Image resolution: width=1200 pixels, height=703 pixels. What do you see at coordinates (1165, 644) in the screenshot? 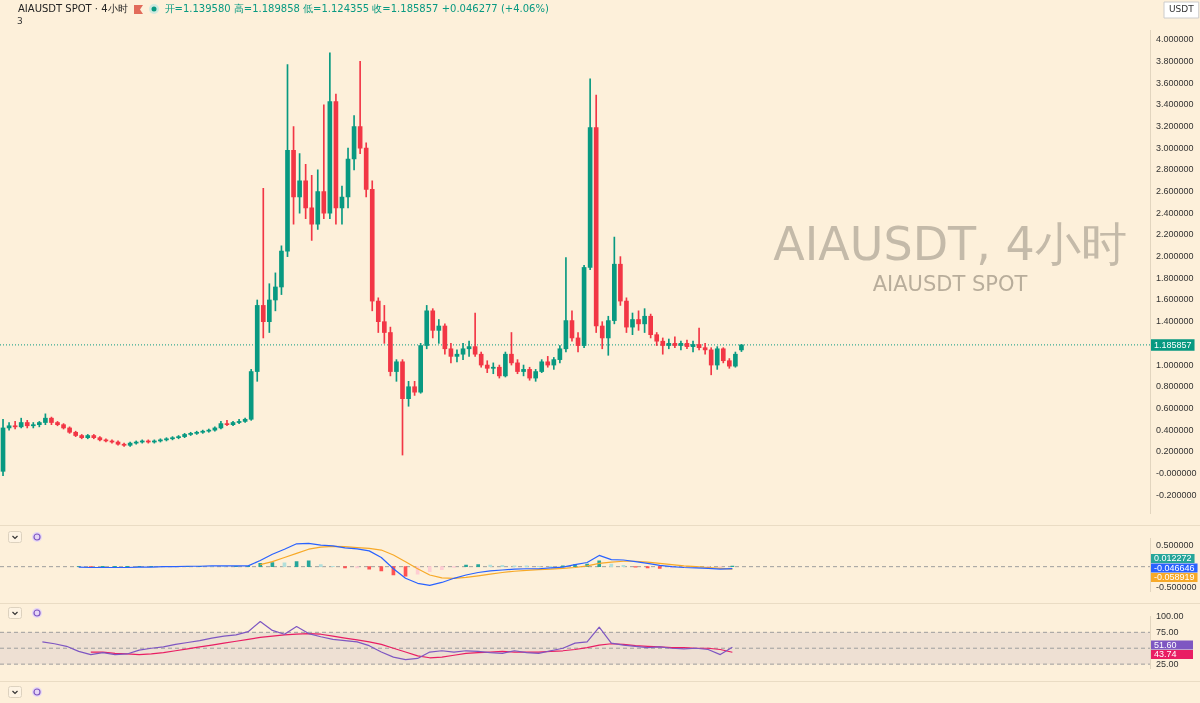
I see `text: 51.60` at bounding box center [1165, 644].